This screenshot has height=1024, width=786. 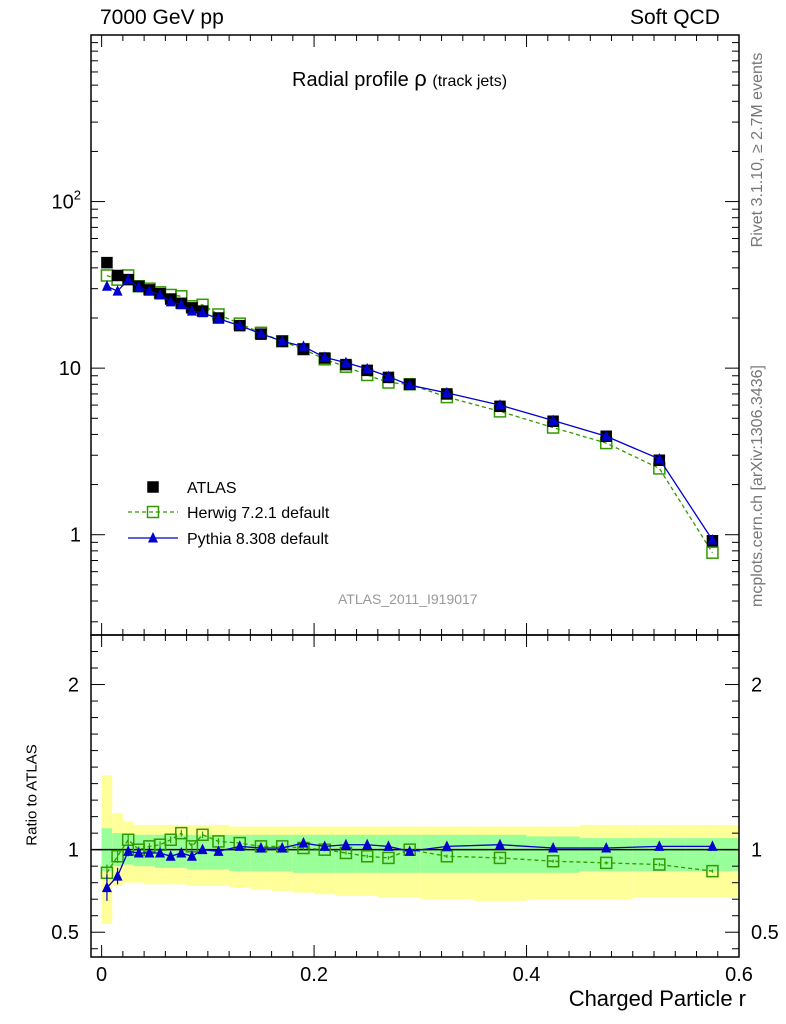 I want to click on legend-label: Herwig 7.2.1 default, so click(x=258, y=513).